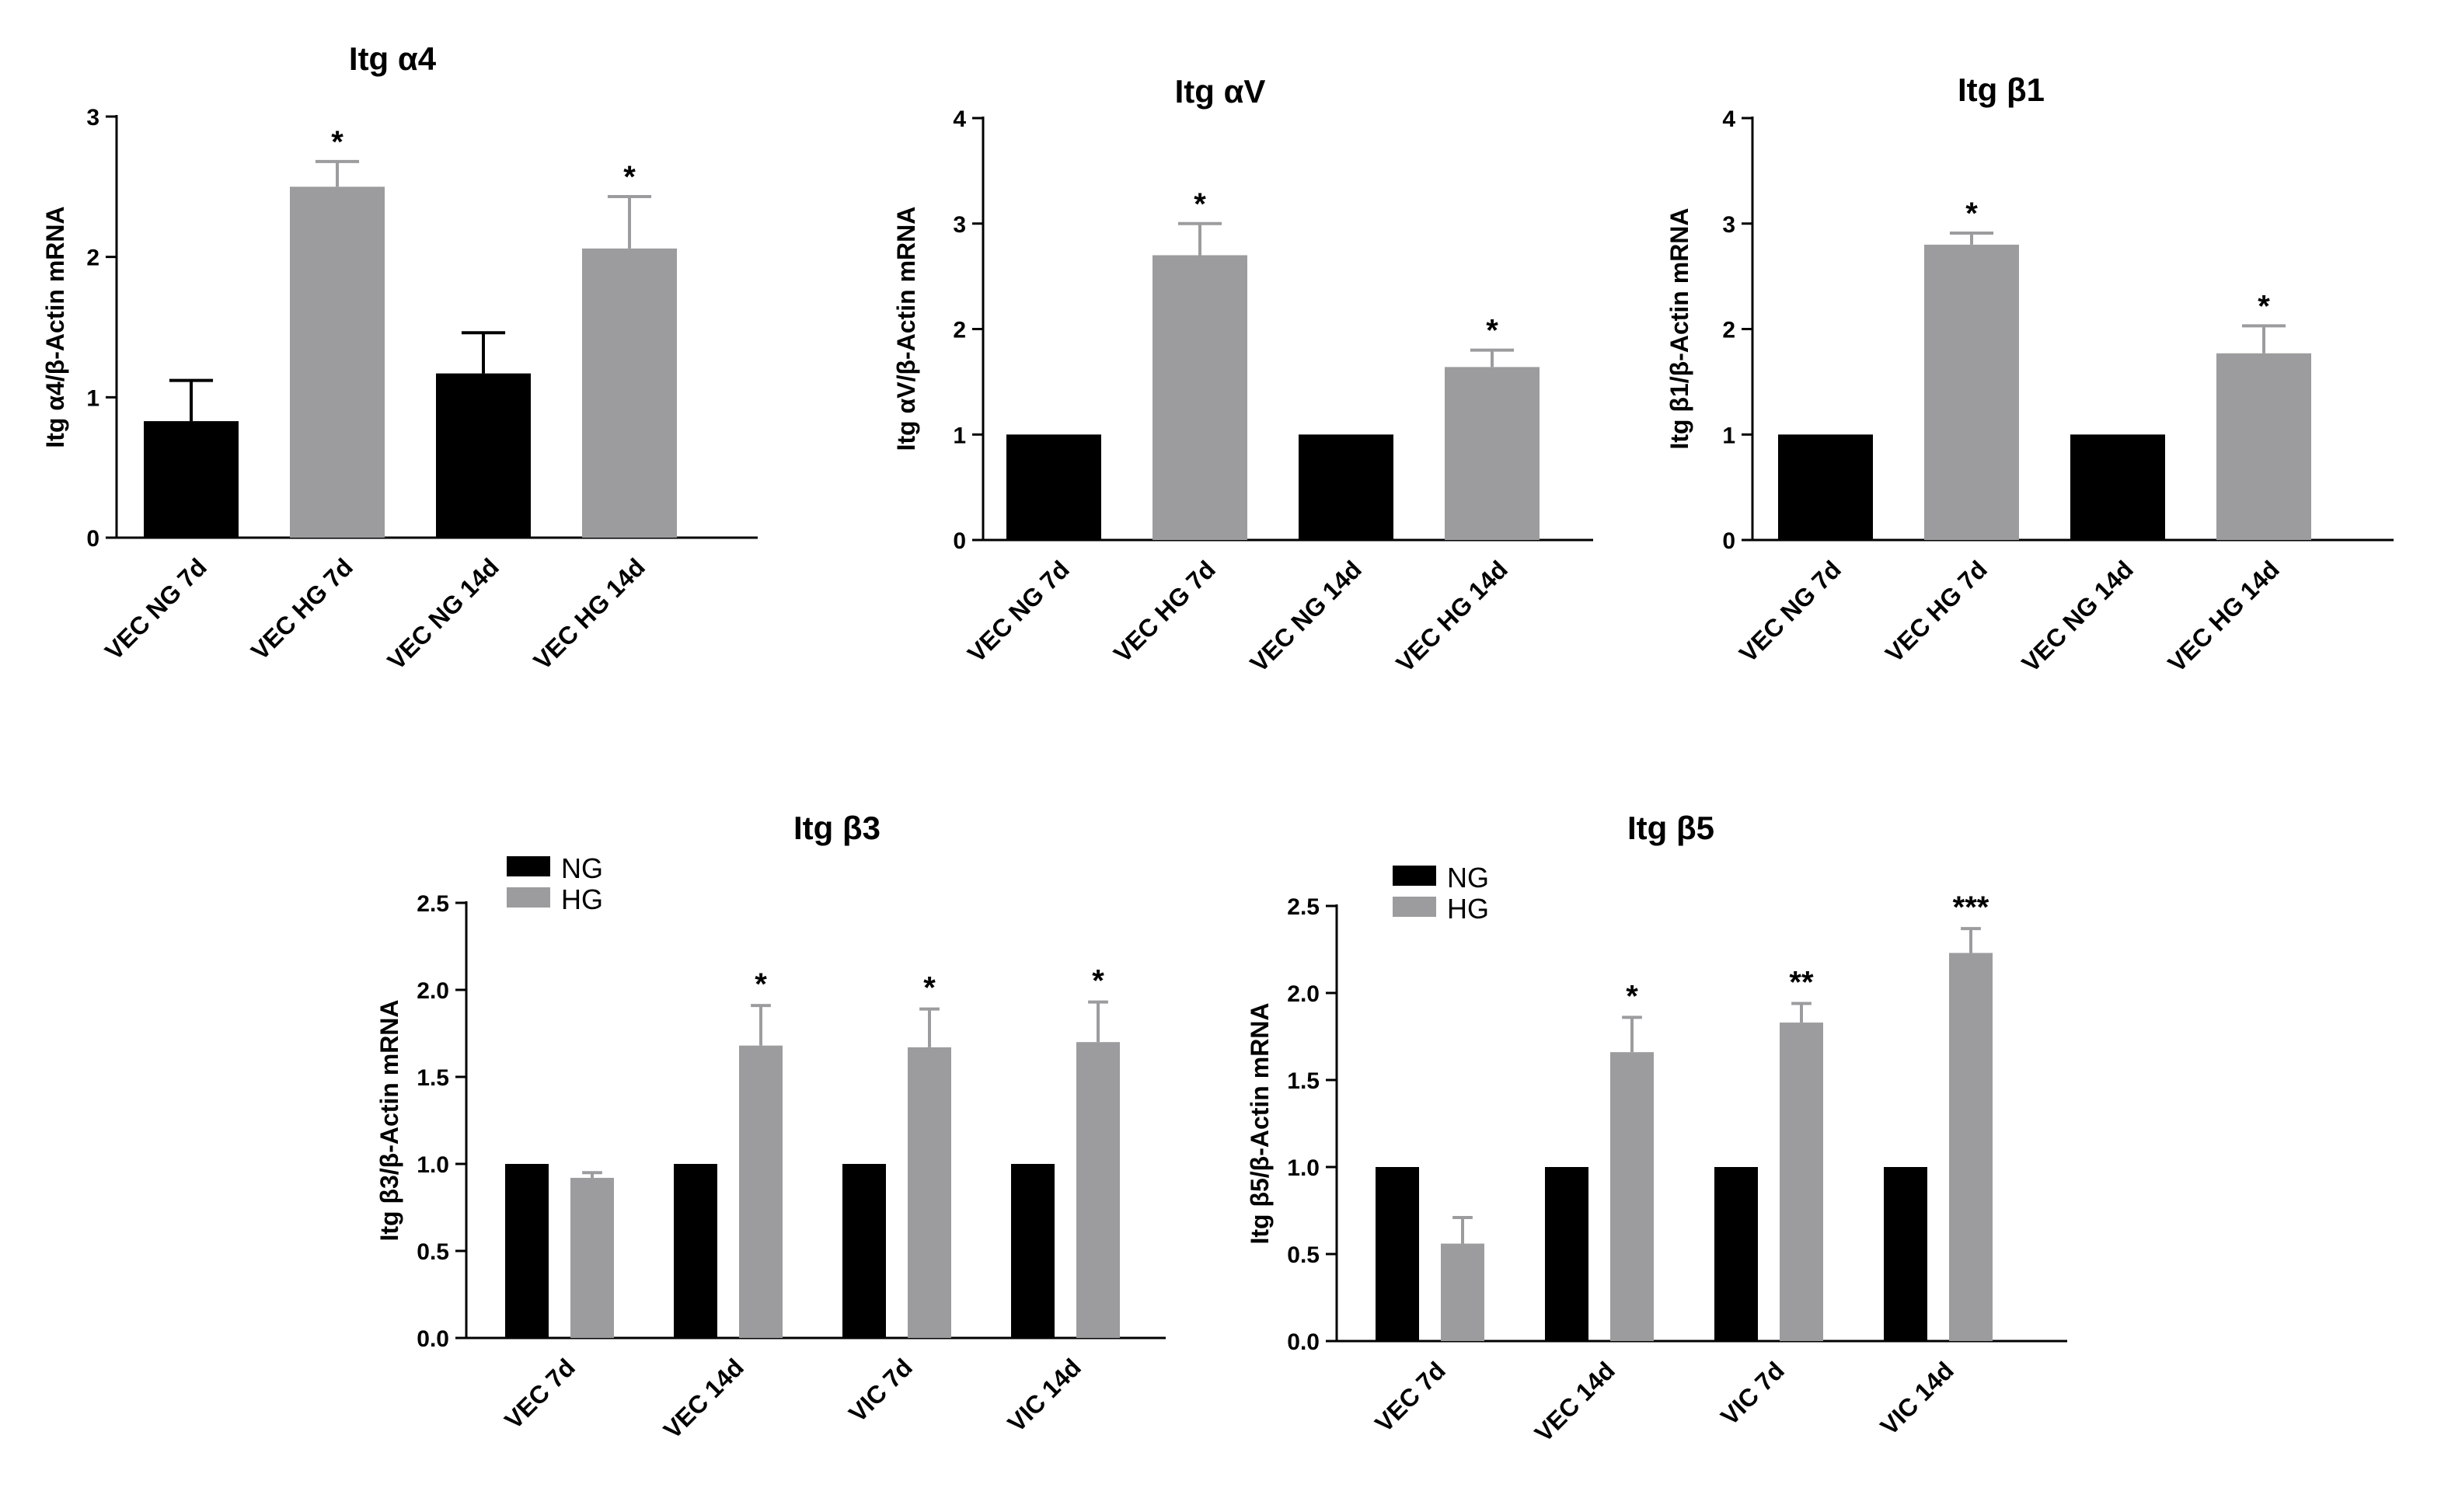  What do you see at coordinates (389, 1120) in the screenshot?
I see `y-axis-label: Itg β3/β-Actin mRNA` at bounding box center [389, 1120].